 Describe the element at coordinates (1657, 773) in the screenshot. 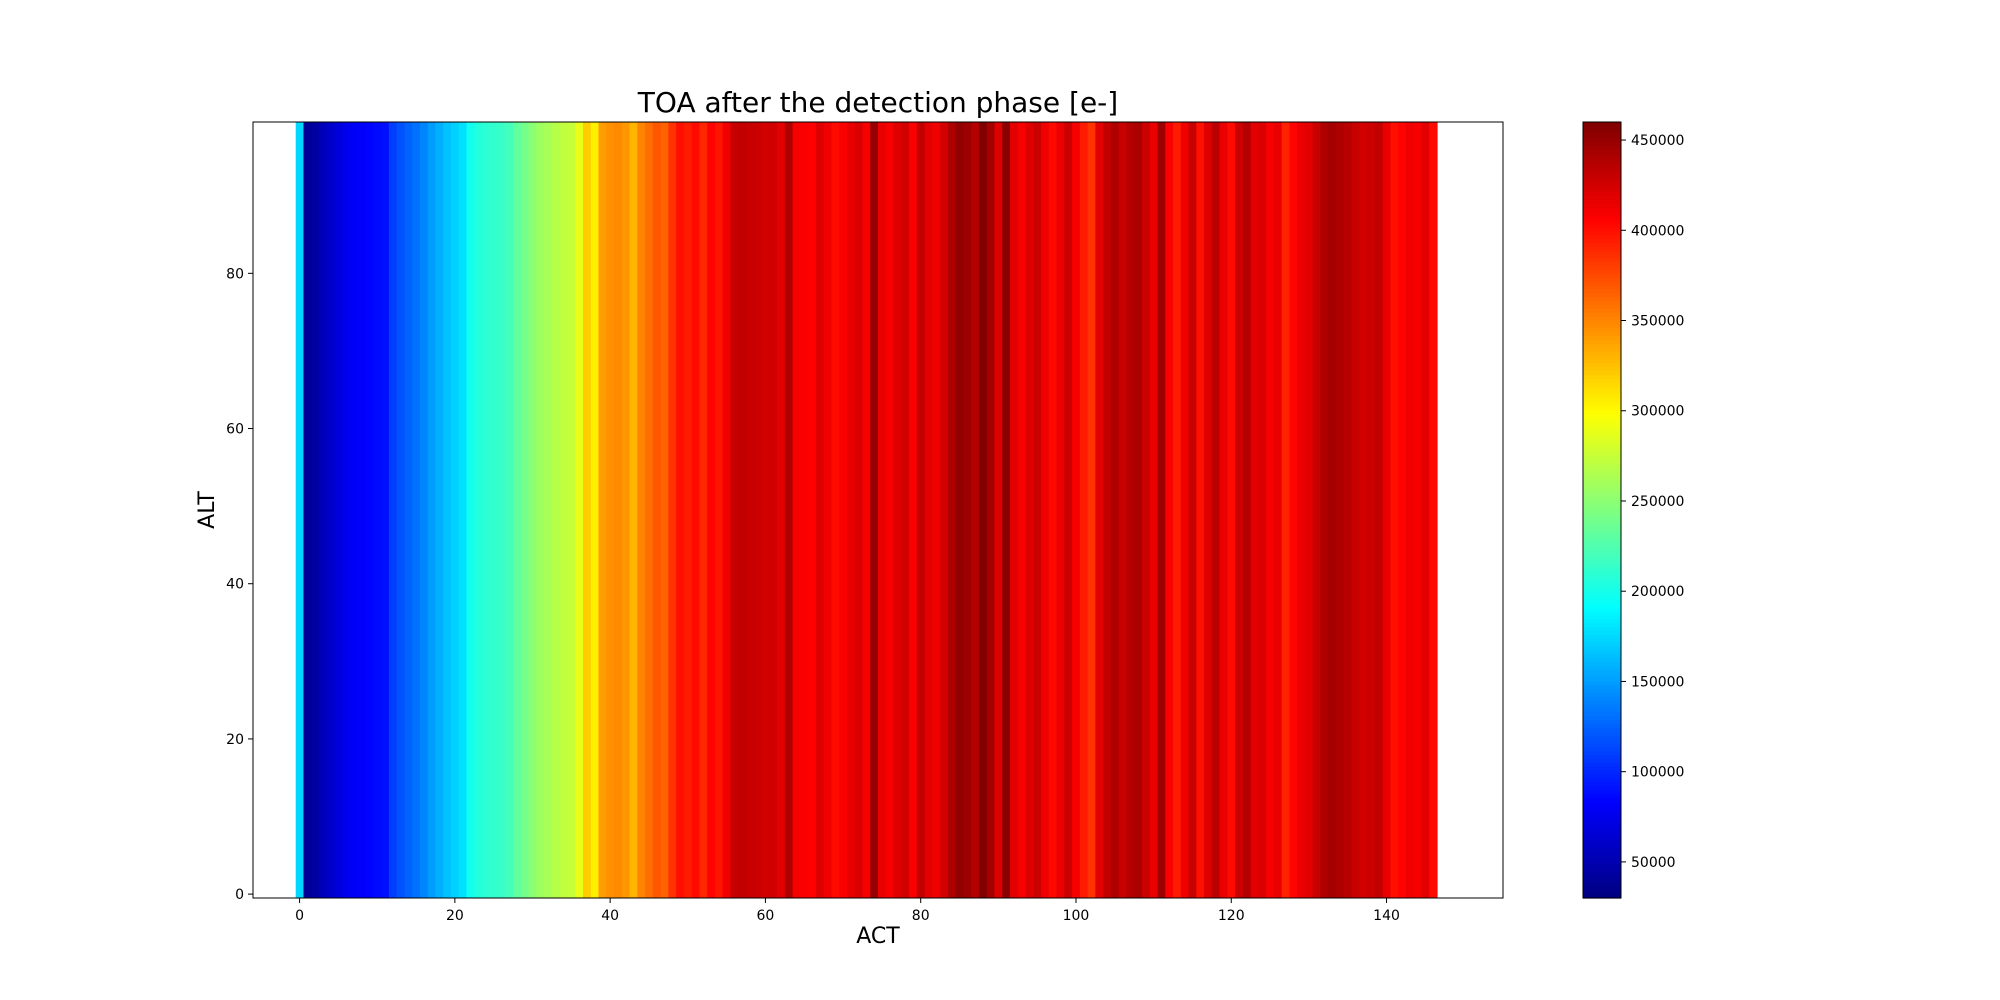

I see `colorbar-tick-label: 100000` at that location.